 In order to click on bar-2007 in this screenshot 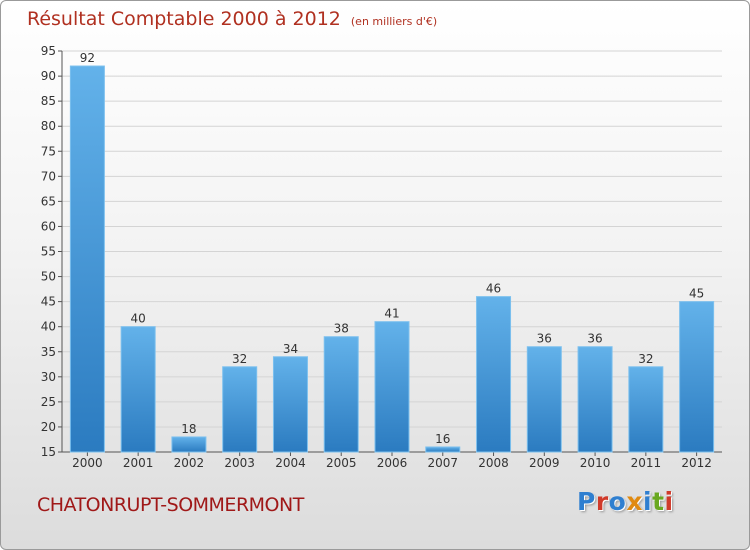, I will do `click(443, 449)`.